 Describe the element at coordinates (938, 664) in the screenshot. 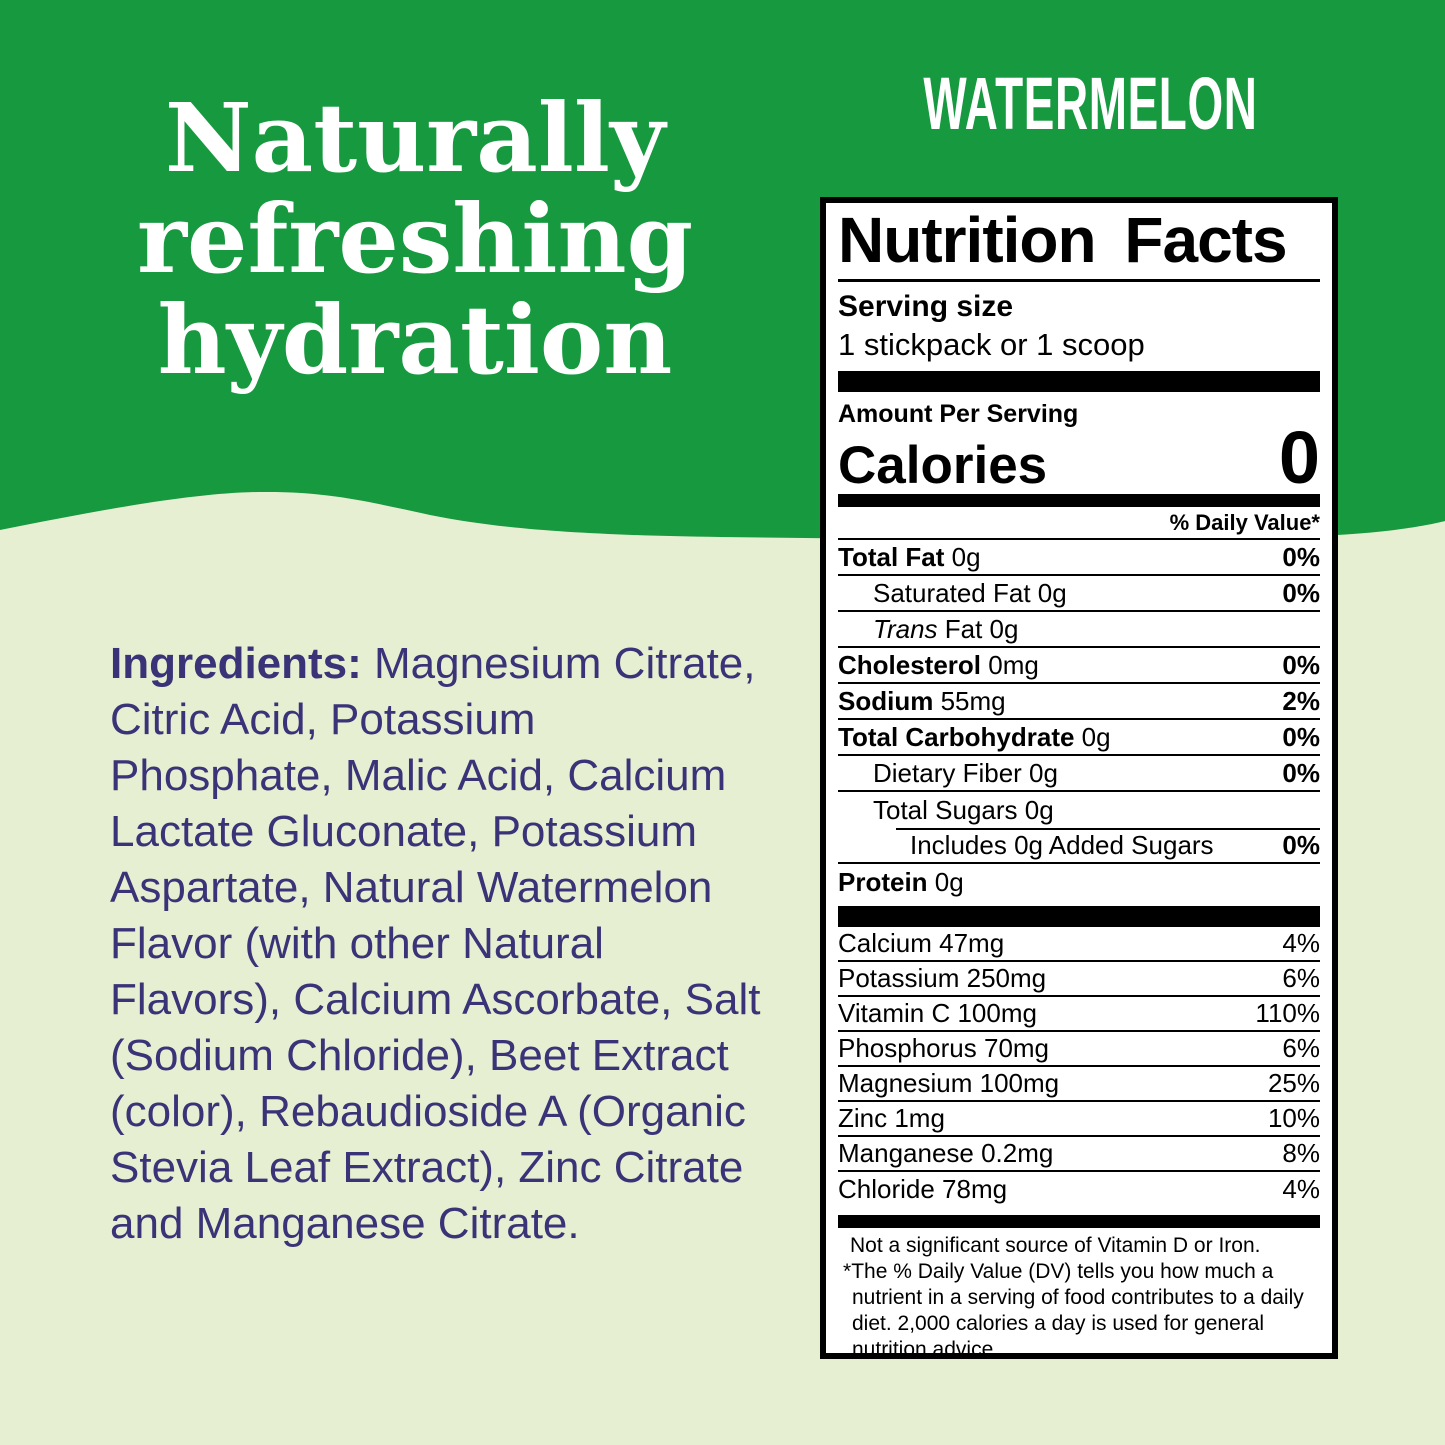

I see `nutrient-name: Cholesterol 0mg` at that location.